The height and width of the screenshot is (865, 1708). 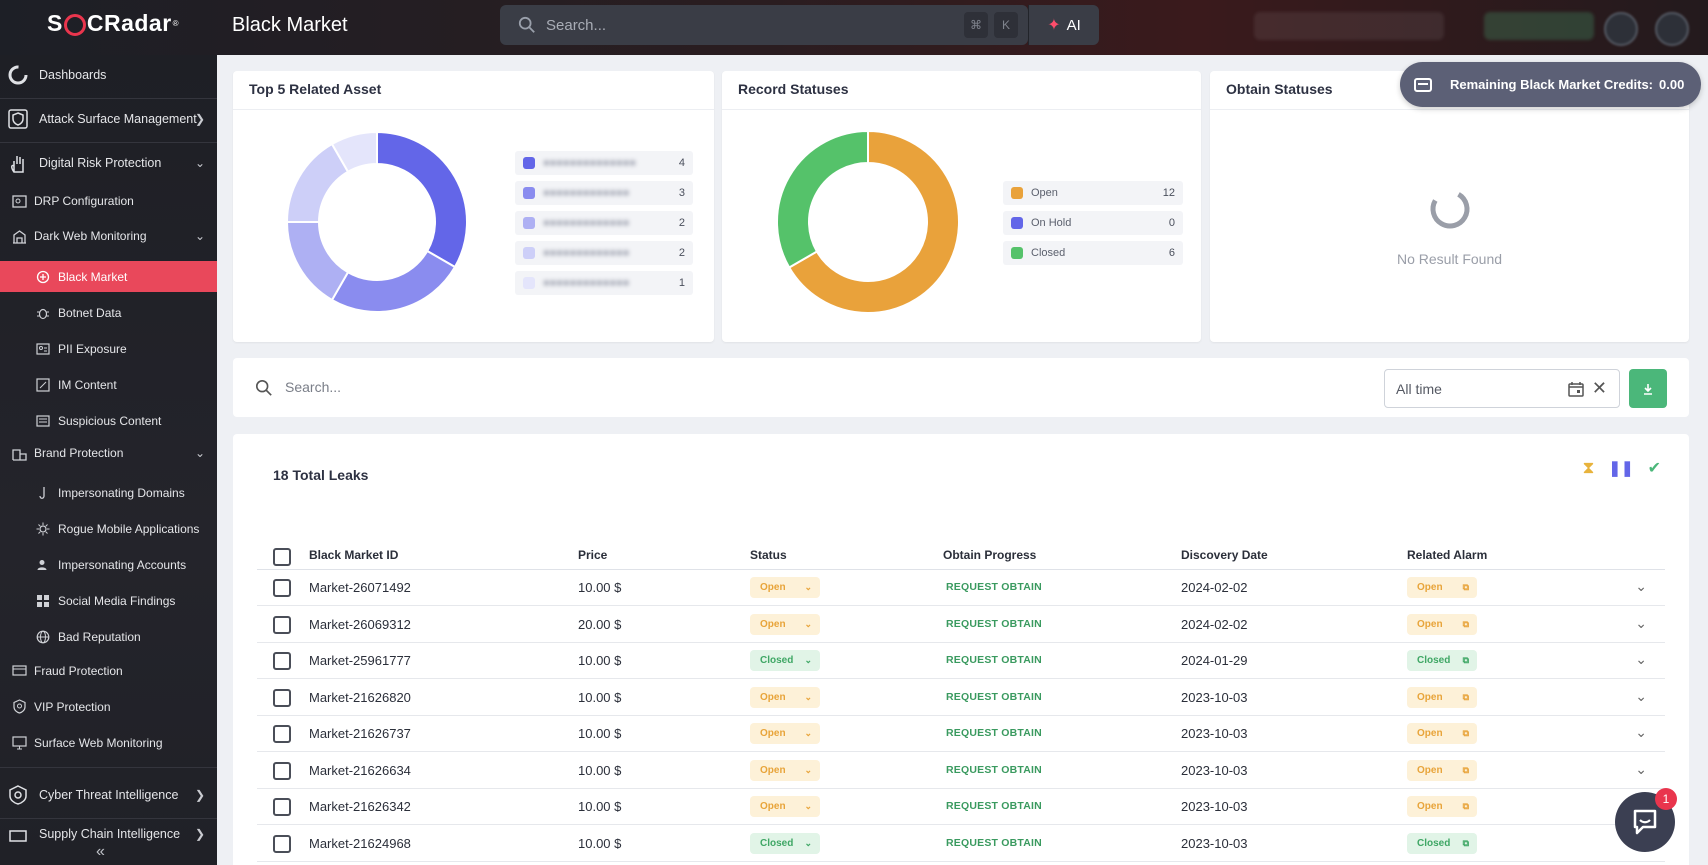 What do you see at coordinates (360, 587) in the screenshot?
I see `market-id: Market-26071492` at bounding box center [360, 587].